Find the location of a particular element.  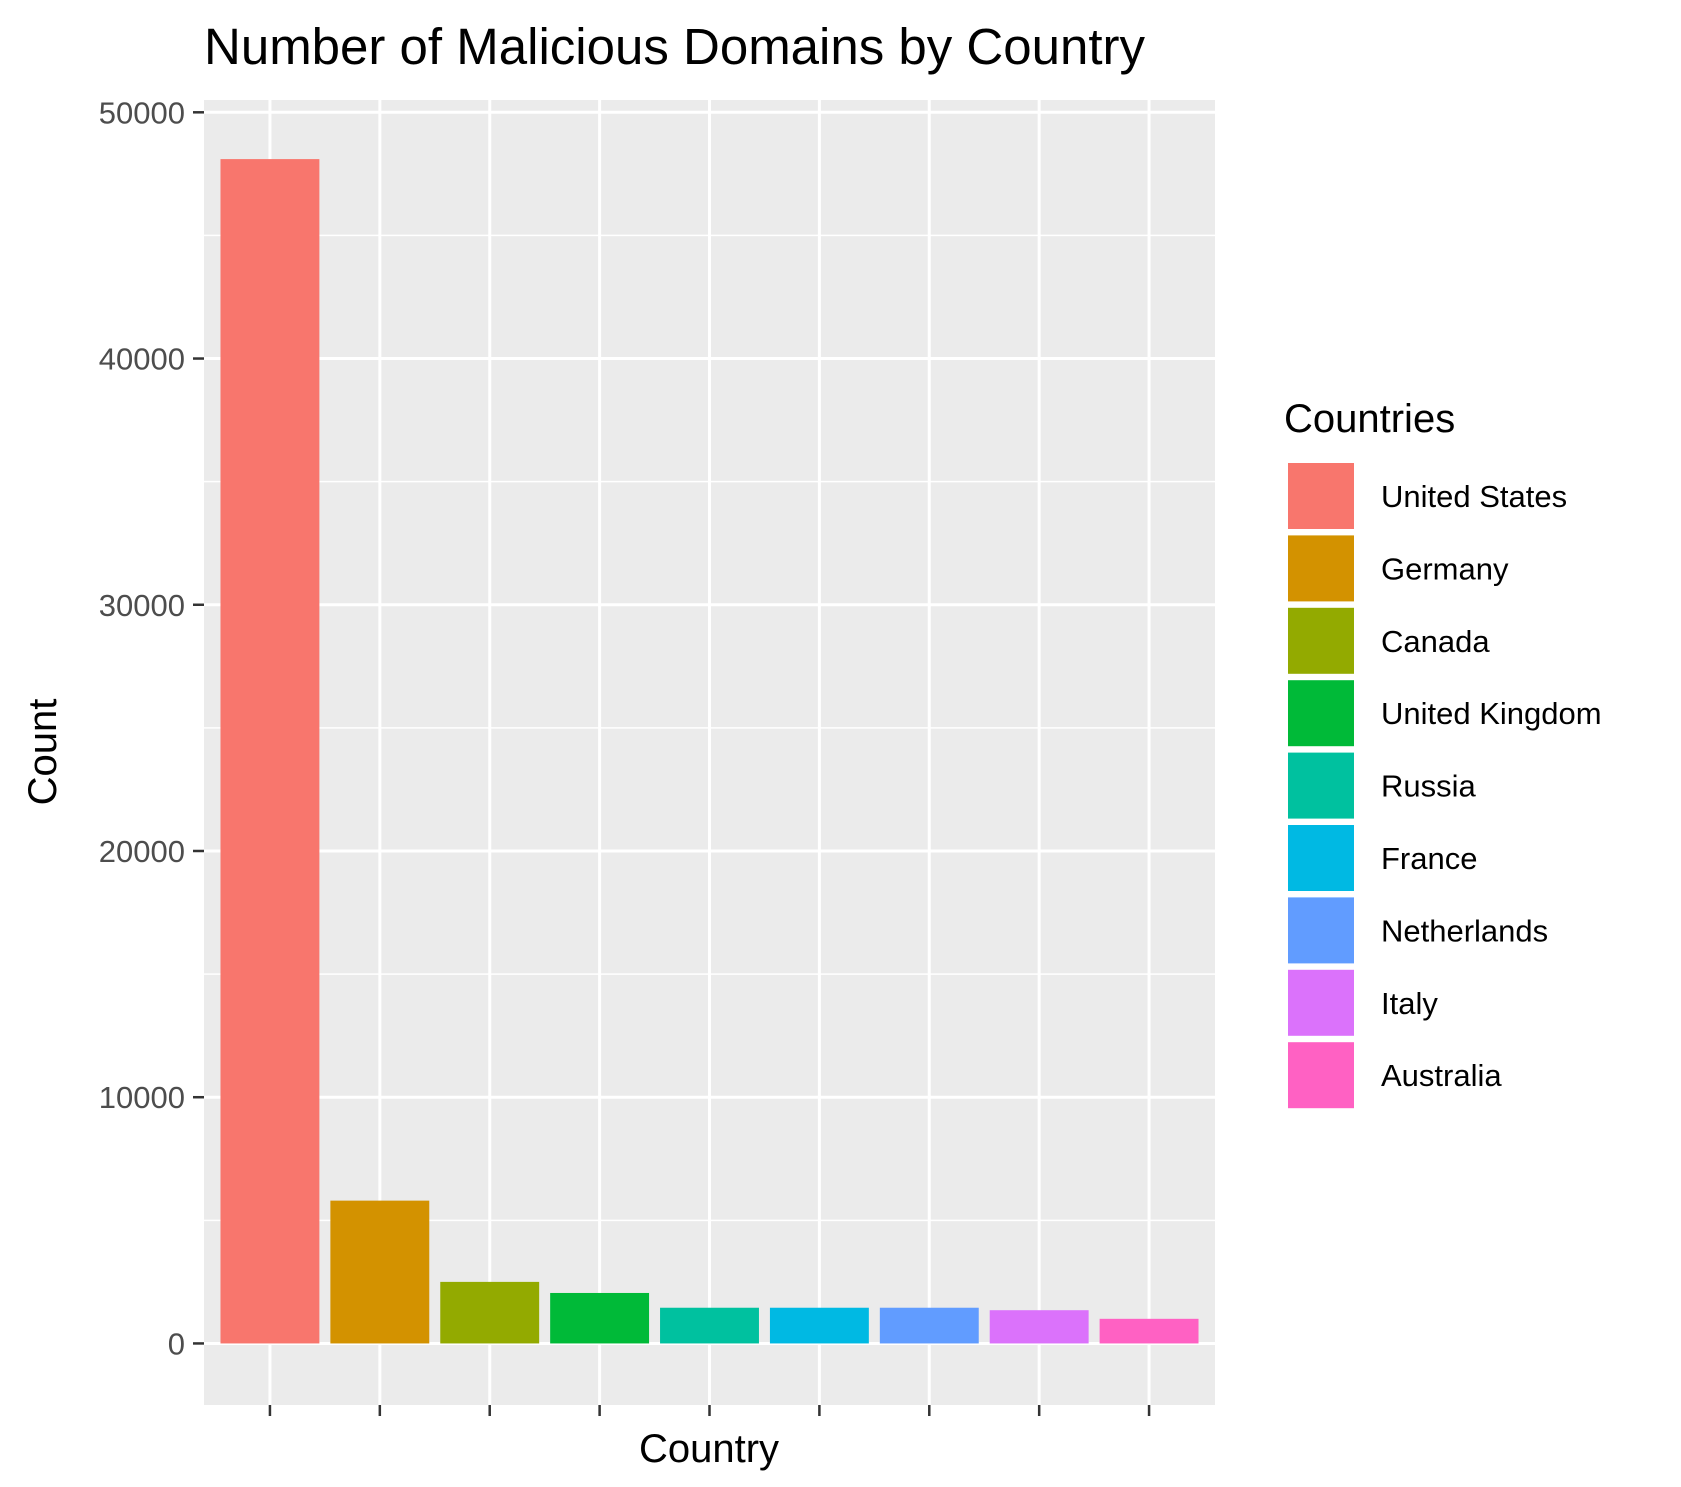

bar-united-states is located at coordinates (270, 751).